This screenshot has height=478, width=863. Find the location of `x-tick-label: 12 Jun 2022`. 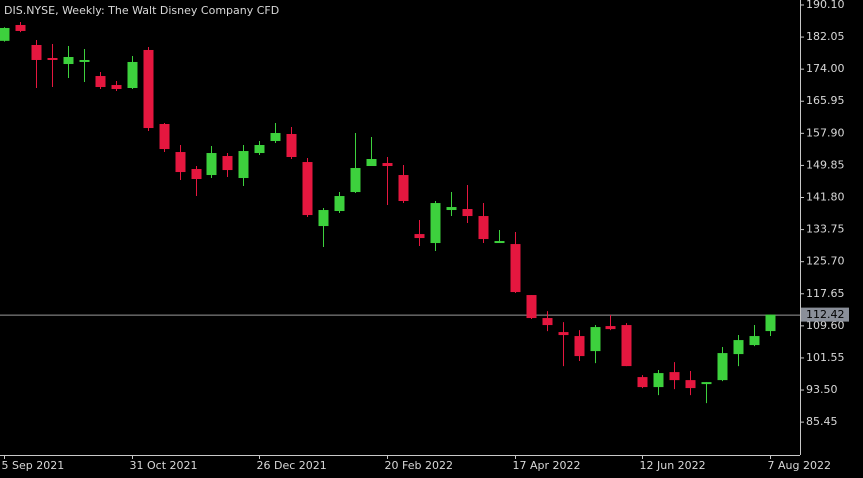

x-tick-label: 12 Jun 2022 is located at coordinates (673, 465).